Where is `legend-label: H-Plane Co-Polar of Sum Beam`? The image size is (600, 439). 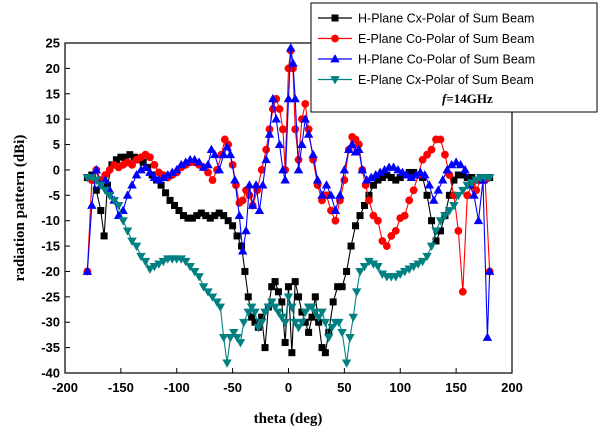
legend-label: H-Plane Co-Polar of Sum Beam is located at coordinates (446, 60).